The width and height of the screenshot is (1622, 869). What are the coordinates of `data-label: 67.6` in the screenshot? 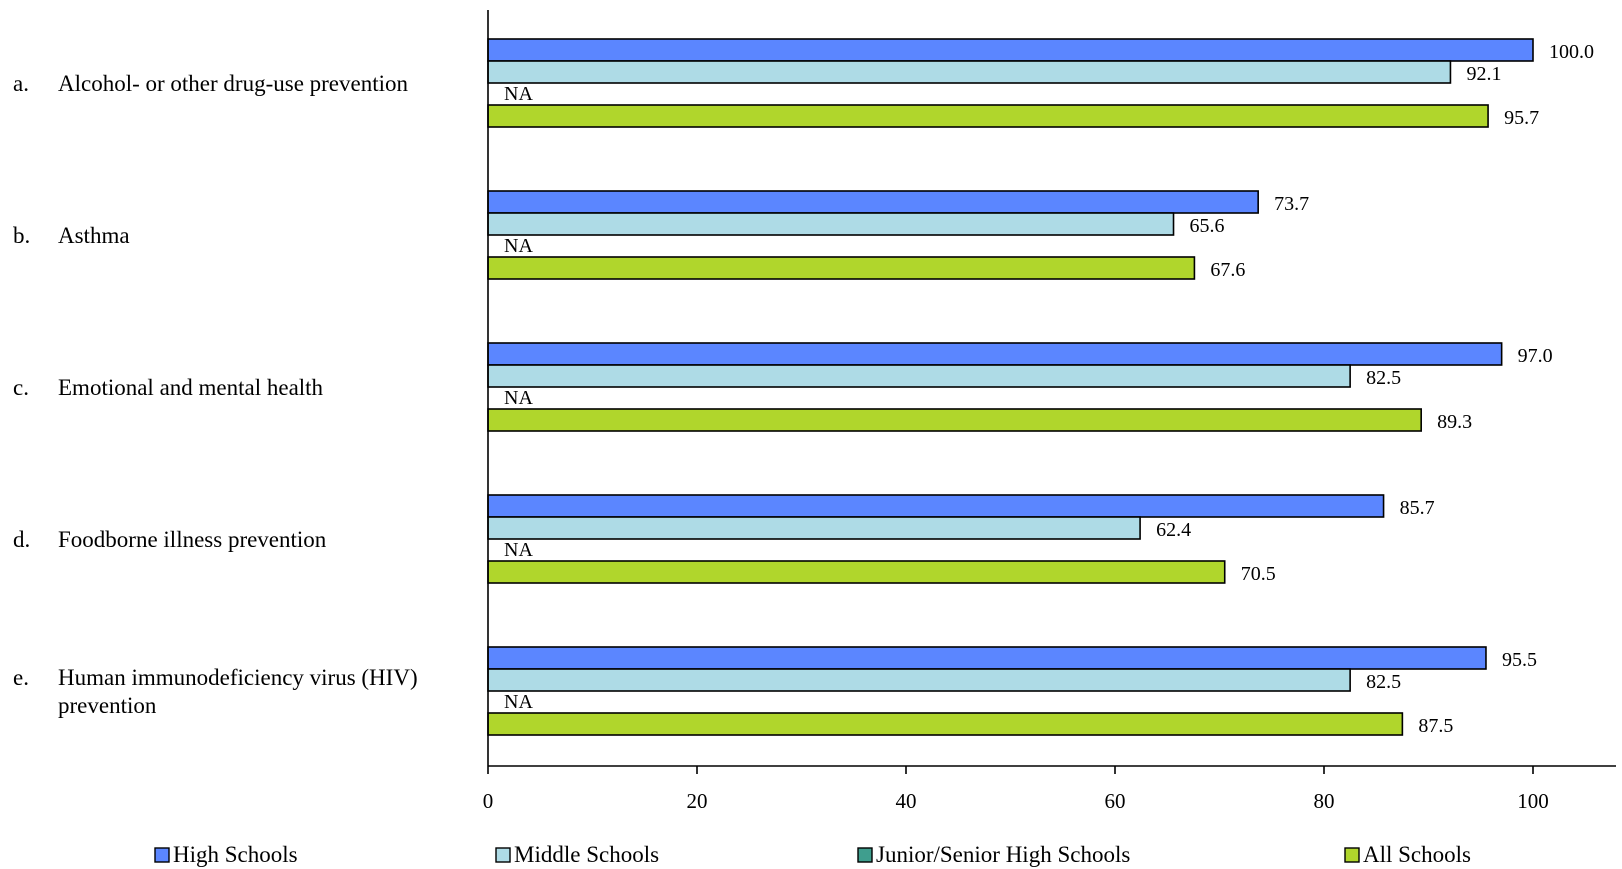 It's located at (1227, 270).